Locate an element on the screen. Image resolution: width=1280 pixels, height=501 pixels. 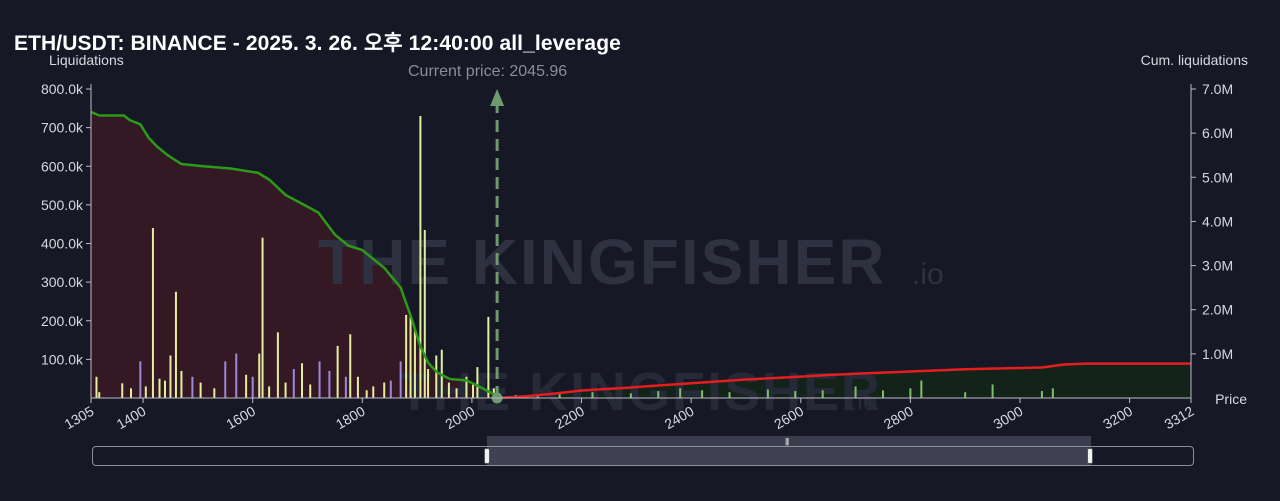
current-price-arrow is located at coordinates (497, 97).